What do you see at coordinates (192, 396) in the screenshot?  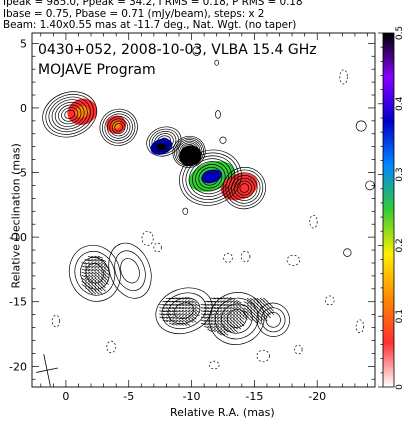 I see `x-tick-label: -10` at bounding box center [192, 396].